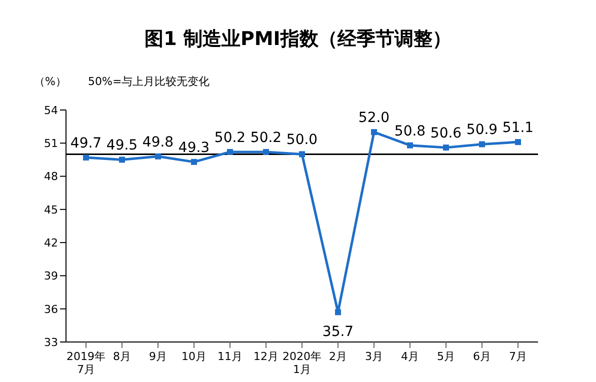 This screenshot has height=382, width=596. What do you see at coordinates (51, 309) in the screenshot?
I see `y-tick-label: 36` at bounding box center [51, 309].